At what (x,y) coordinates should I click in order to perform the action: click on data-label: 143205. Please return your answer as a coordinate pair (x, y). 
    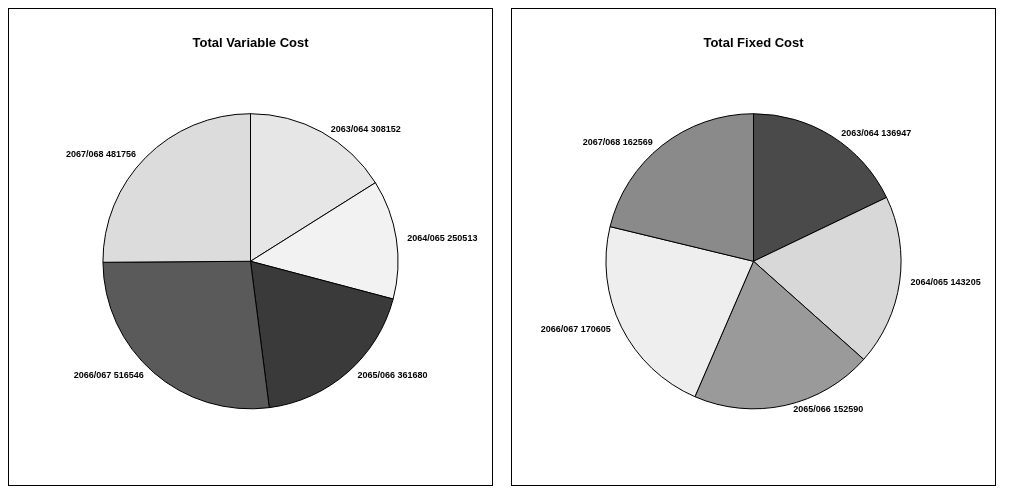
    Looking at the image, I should click on (965, 282).